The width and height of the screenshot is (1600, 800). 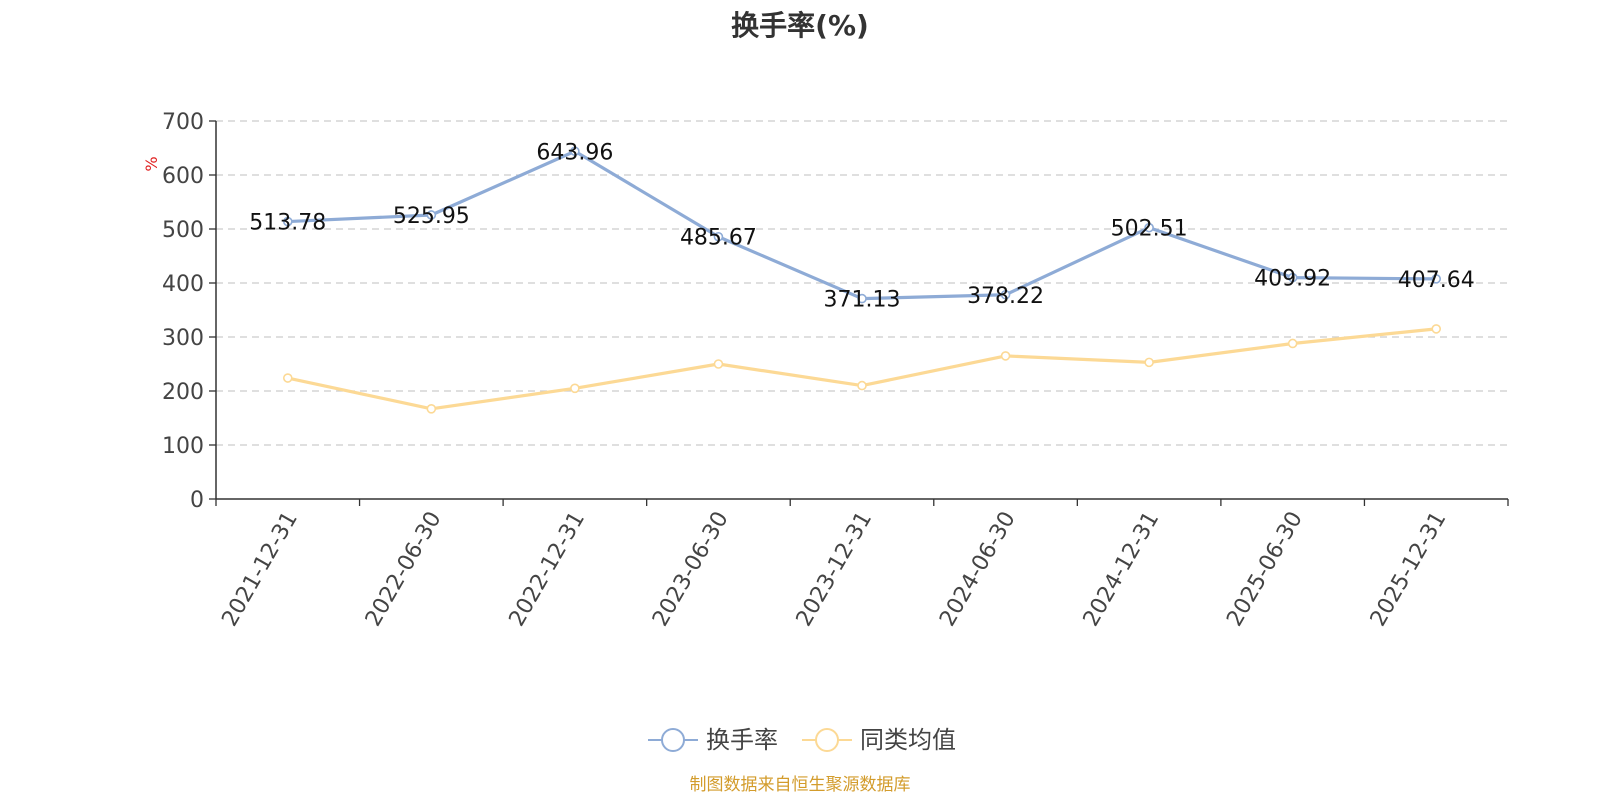 I want to click on x-tick-label: 2021-12-31, so click(x=260, y=569).